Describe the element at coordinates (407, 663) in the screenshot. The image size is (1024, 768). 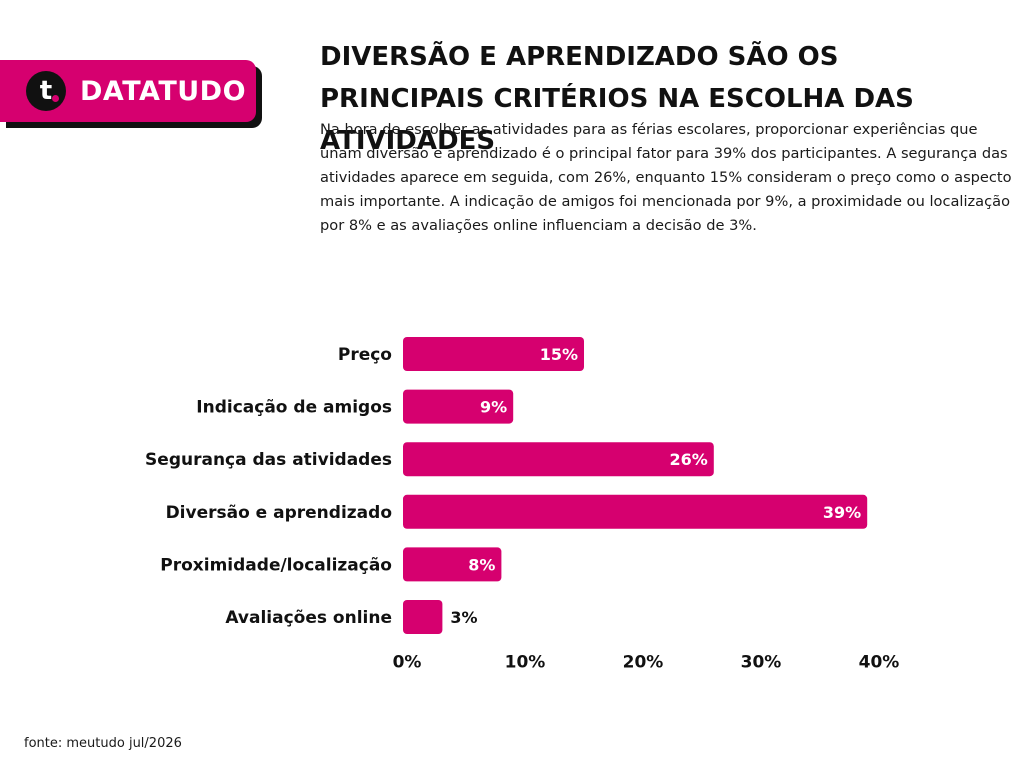
I see `x-tick-label: 0%` at that location.